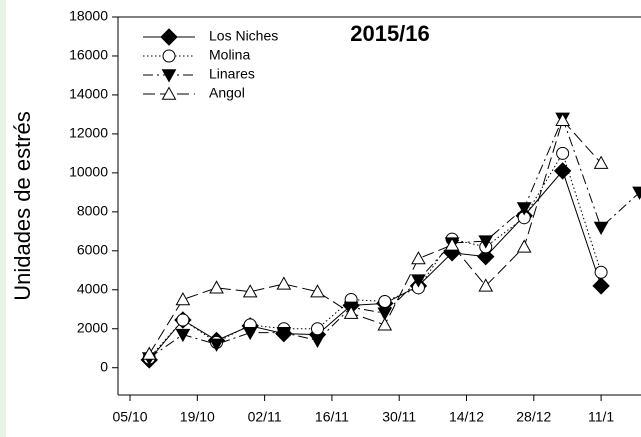 Image resolution: width=641 pixels, height=437 pixels. I want to click on chart-title: 2015/16, so click(390, 33).